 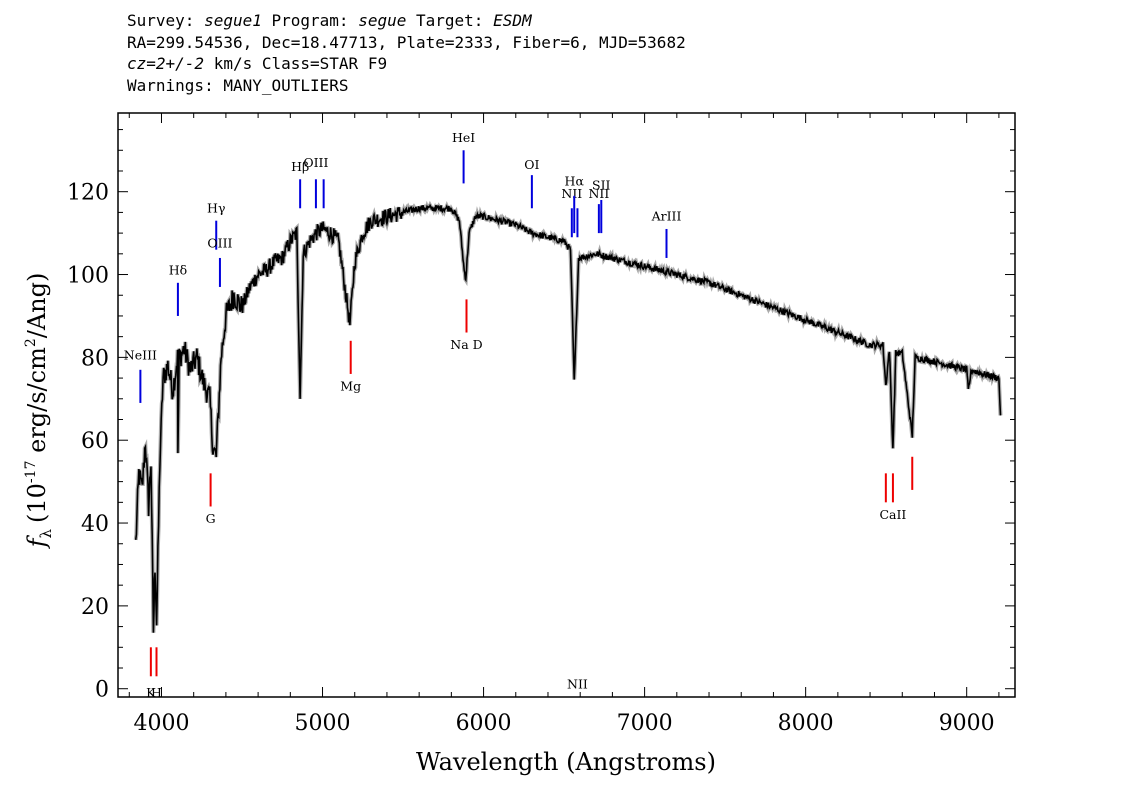 I want to click on y-axis-title-sub: λ, so click(x=46, y=533).